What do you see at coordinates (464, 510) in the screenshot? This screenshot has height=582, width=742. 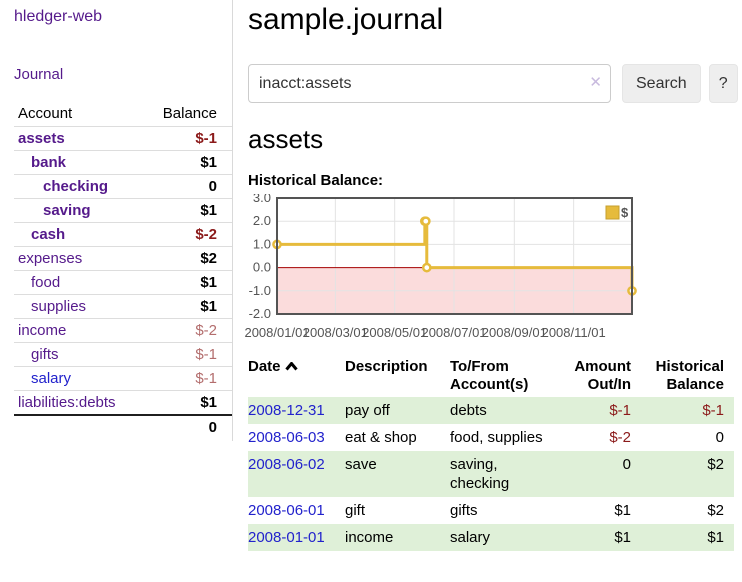 I see `transaction-accounts: gifts` at bounding box center [464, 510].